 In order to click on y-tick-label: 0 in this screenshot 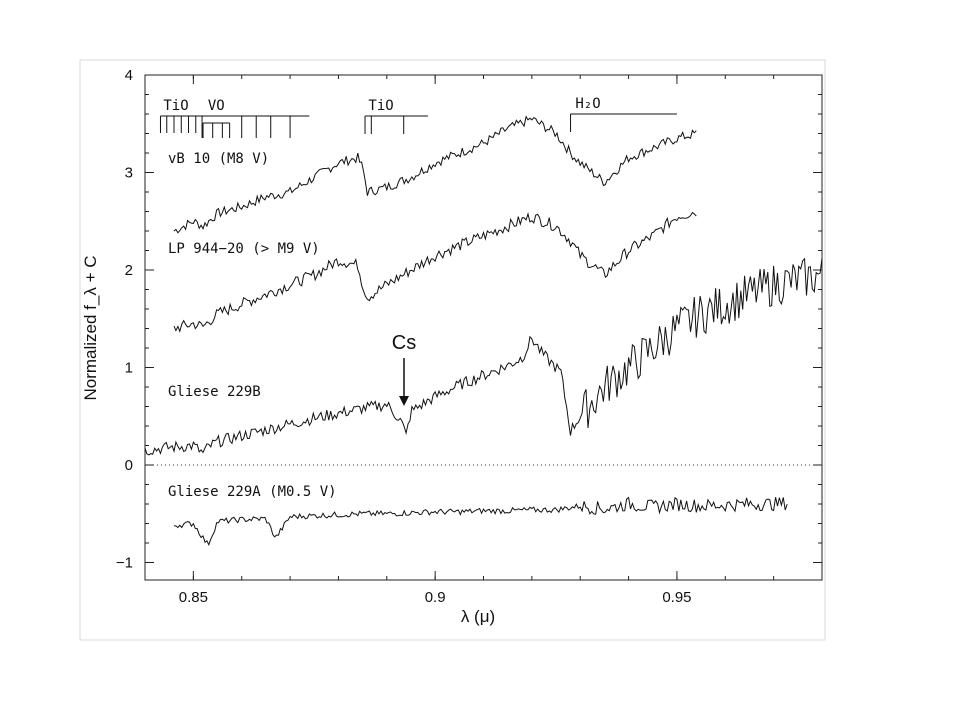, I will do `click(129, 465)`.